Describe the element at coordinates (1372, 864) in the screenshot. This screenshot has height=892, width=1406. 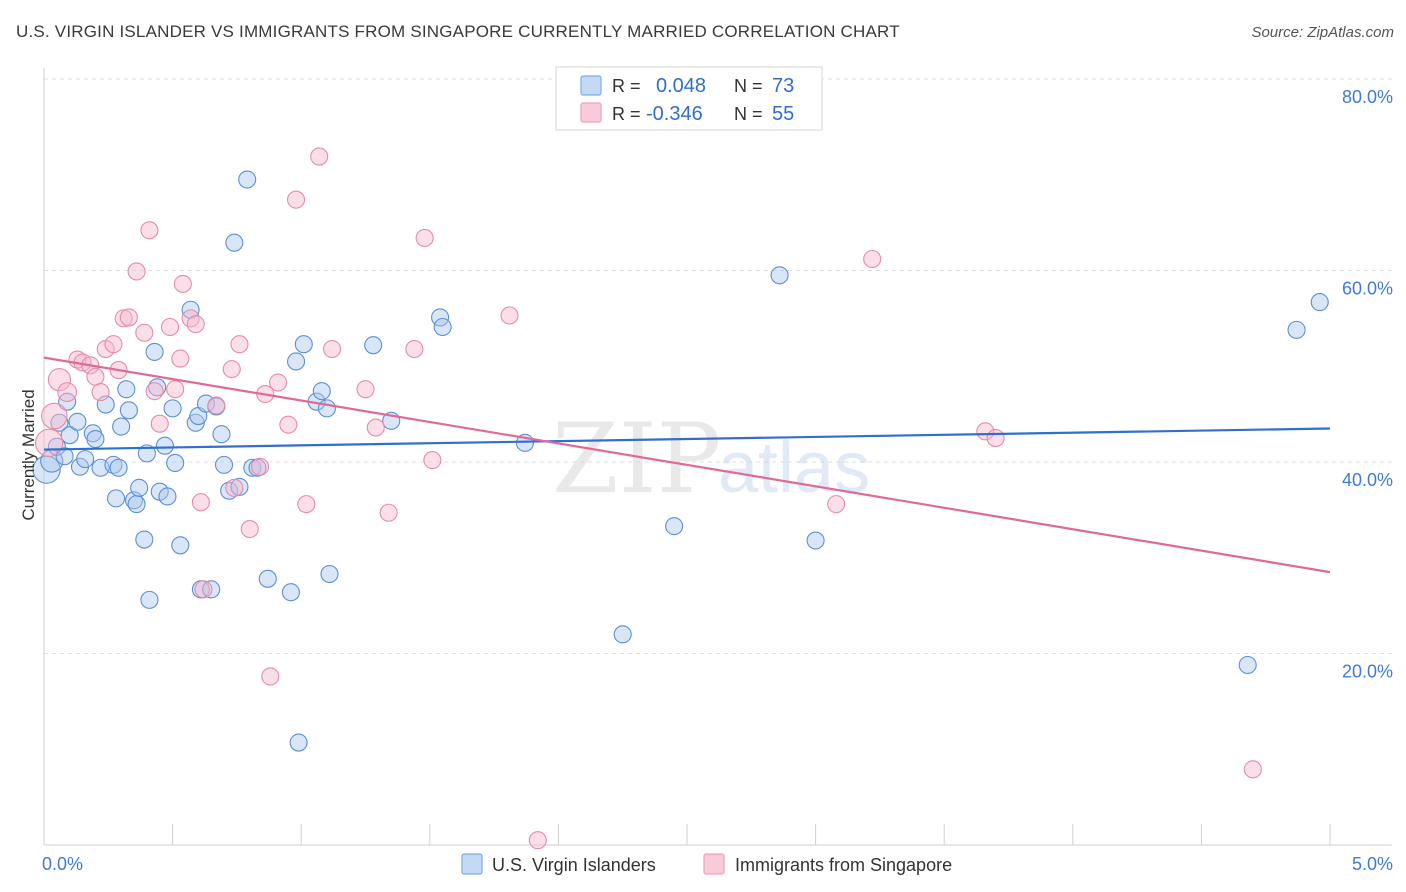
I see `x-tick-label-max: 5.0%` at that location.